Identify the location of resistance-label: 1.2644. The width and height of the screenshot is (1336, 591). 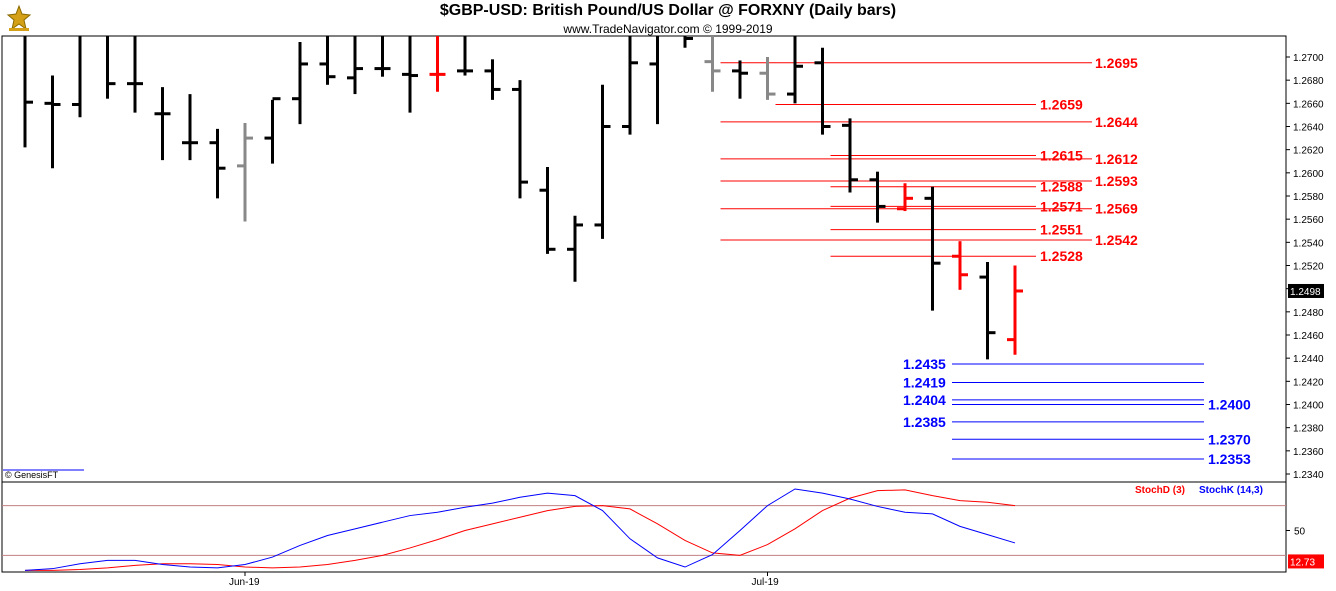
(1116, 122).